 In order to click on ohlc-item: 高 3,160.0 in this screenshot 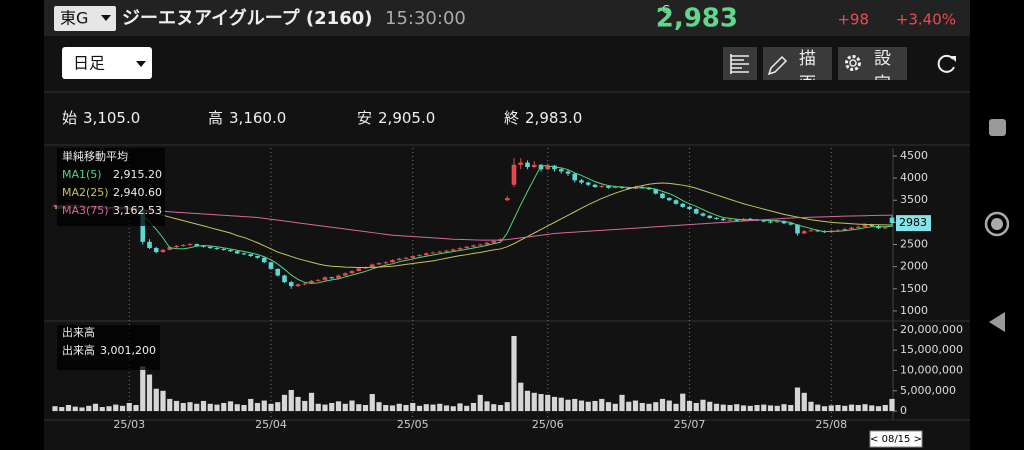, I will do `click(247, 118)`.